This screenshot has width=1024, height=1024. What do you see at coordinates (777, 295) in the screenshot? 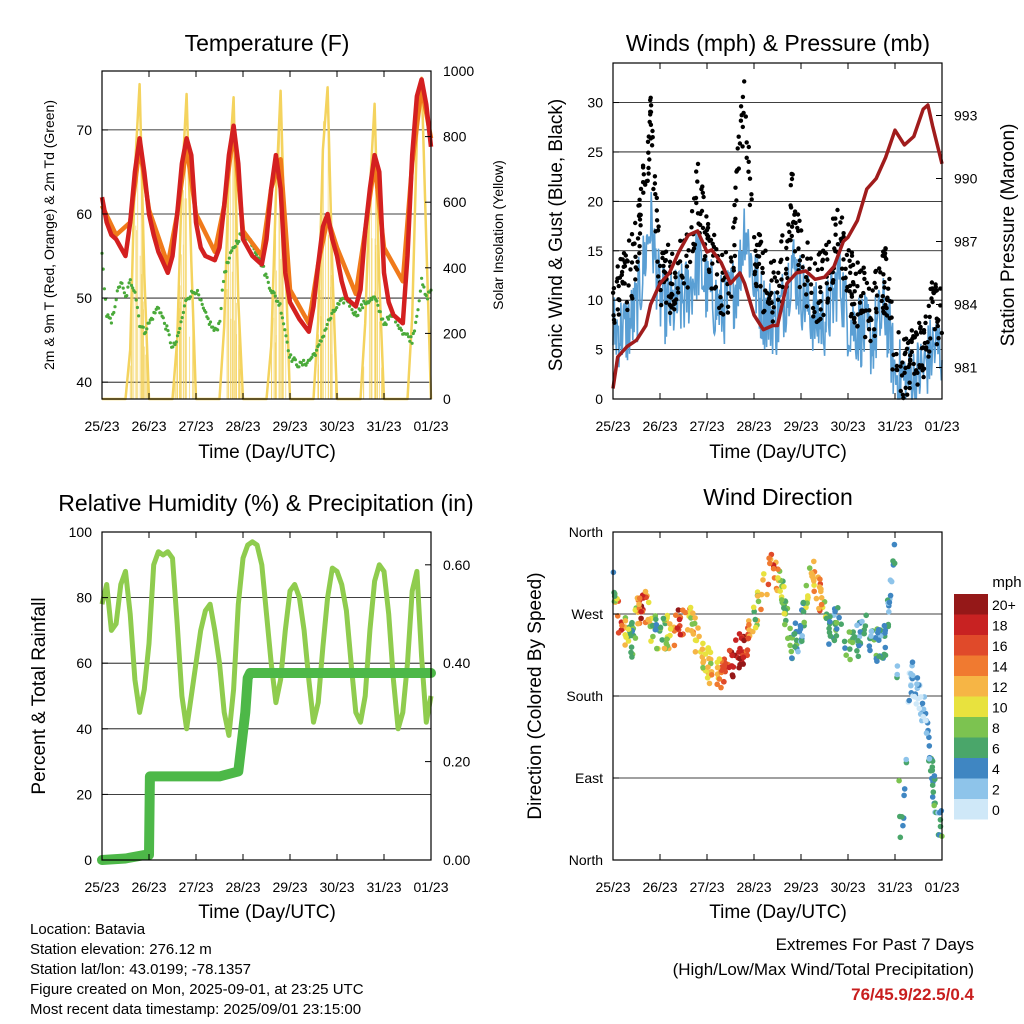
I see `wind-series` at bounding box center [777, 295].